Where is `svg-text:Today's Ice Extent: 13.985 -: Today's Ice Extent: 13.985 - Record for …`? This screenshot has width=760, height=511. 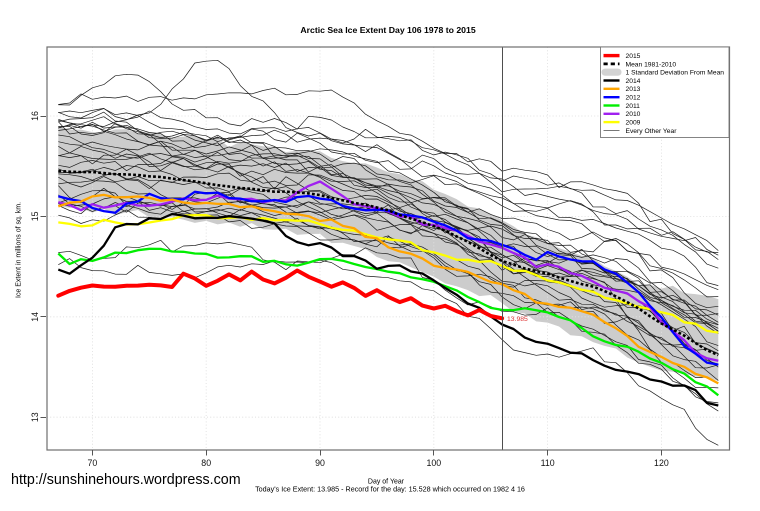
svg-text:Today's Ice Extent: 13.985 -: Today's Ice Extent: 13.985 - Record for … is located at coordinates (390, 489).